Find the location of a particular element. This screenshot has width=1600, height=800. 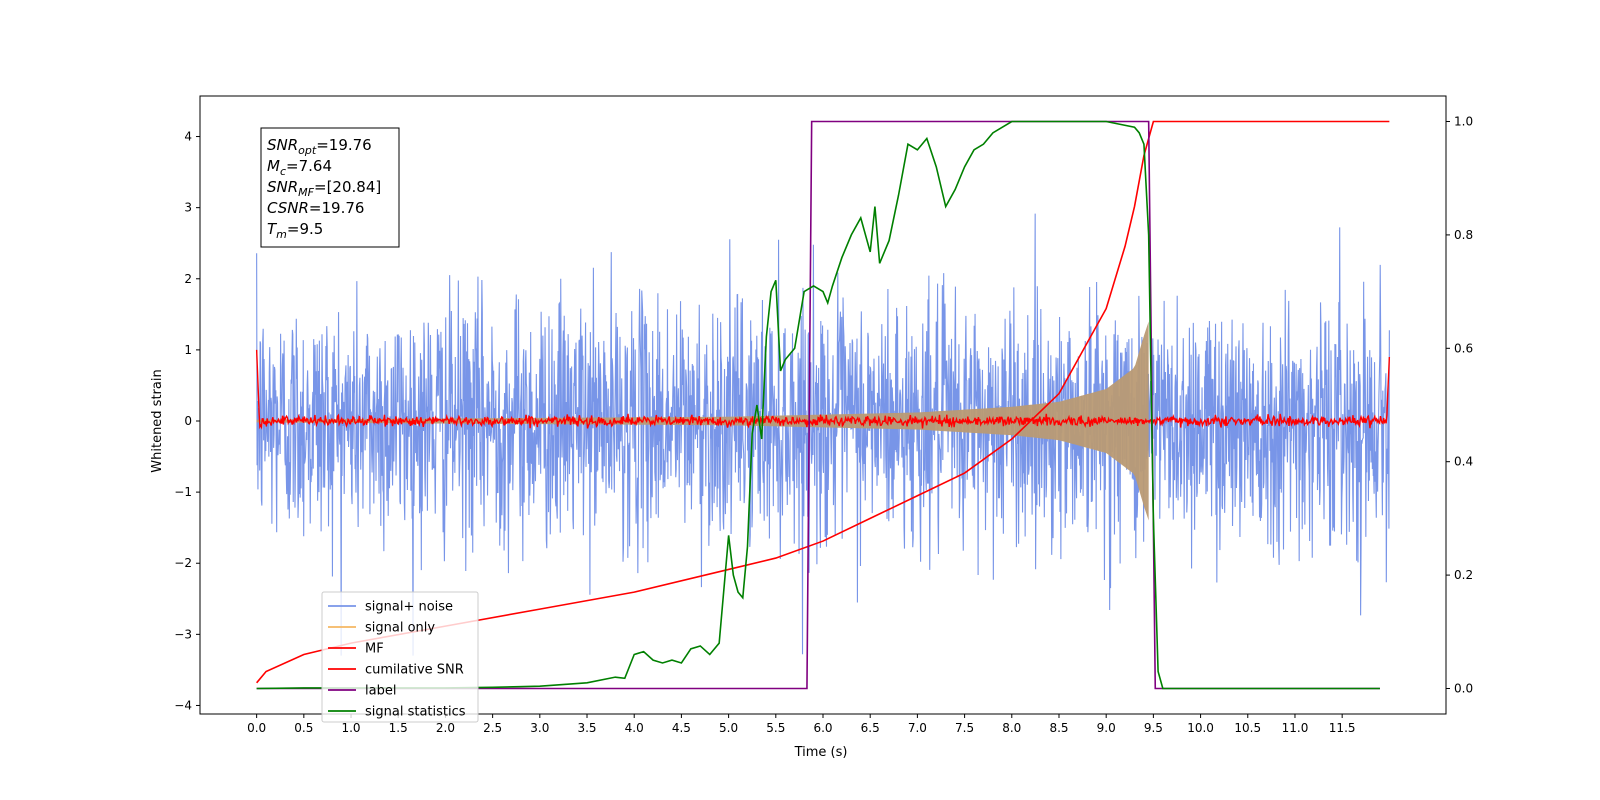

y2-tick-label: 0.8 is located at coordinates (1463, 235).